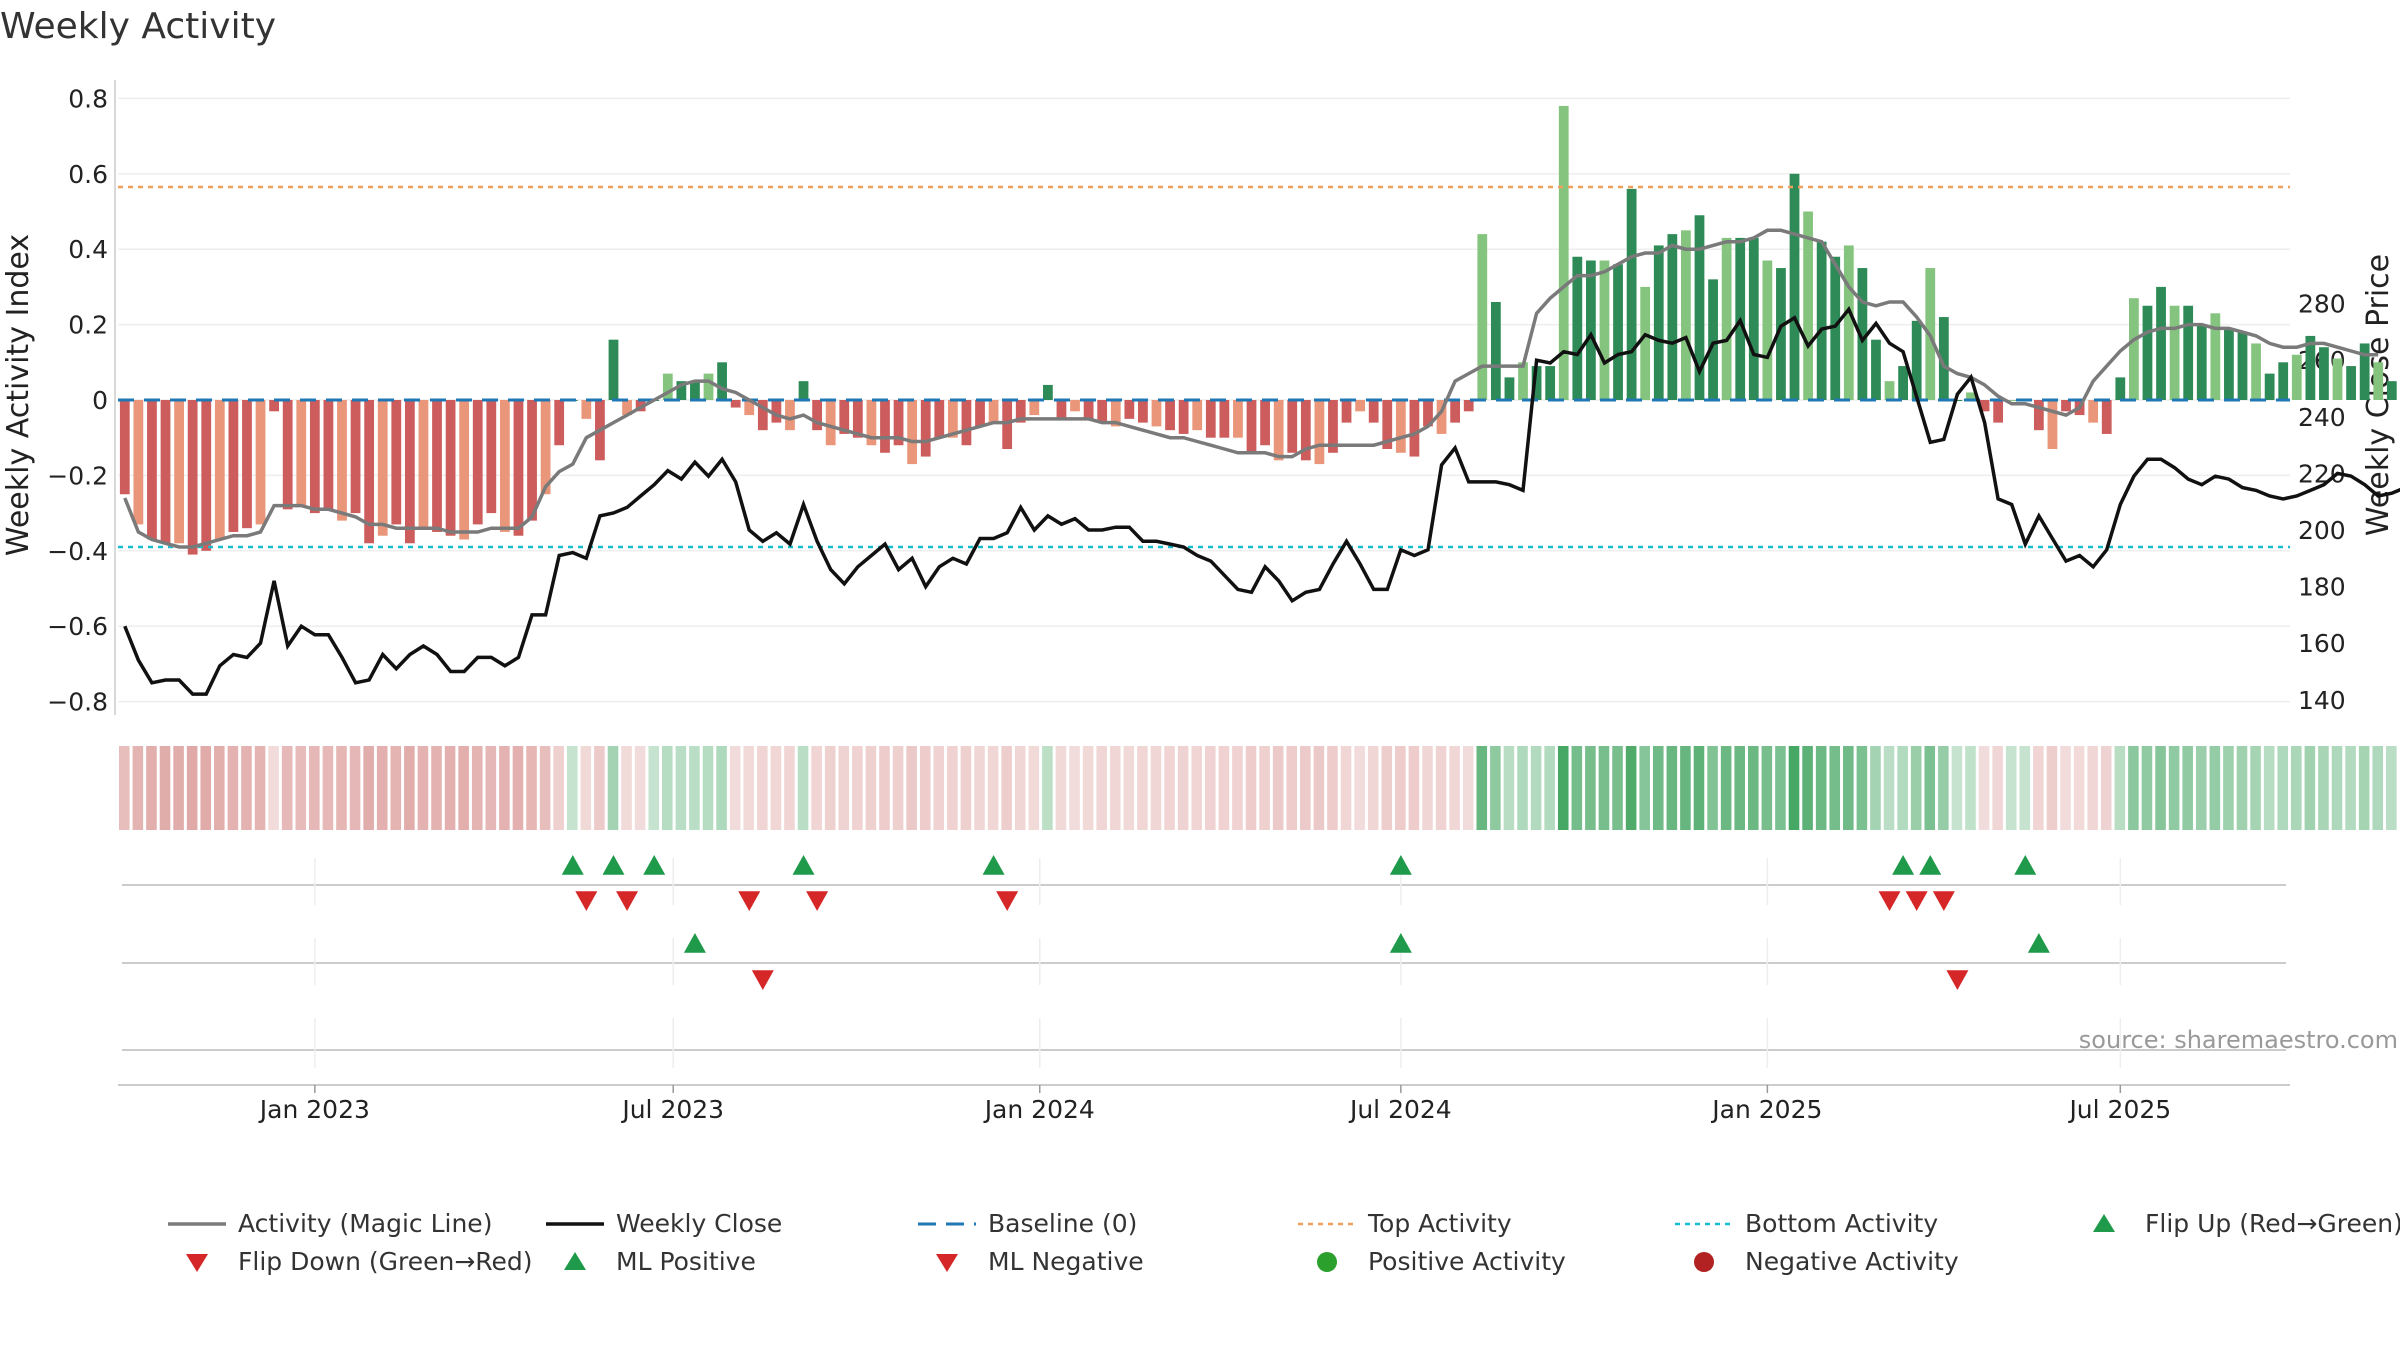 Image resolution: width=2400 pixels, height=1350 pixels. What do you see at coordinates (1062, 1223) in the screenshot?
I see `legend-label: Baseline (0)` at bounding box center [1062, 1223].